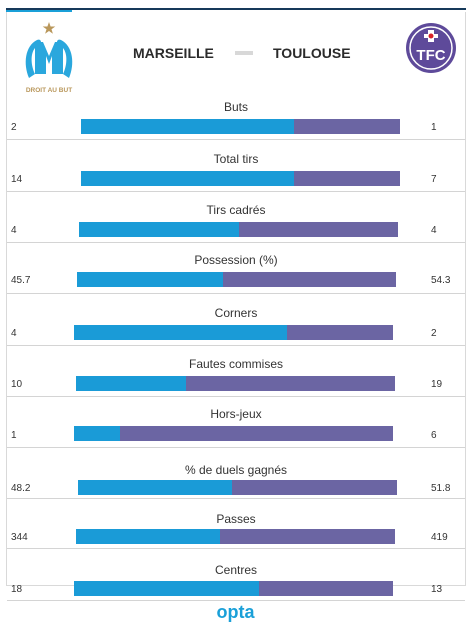  What do you see at coordinates (236, 217) in the screenshot?
I see `stat-row: Tirs cadrés 4 4` at bounding box center [236, 217].